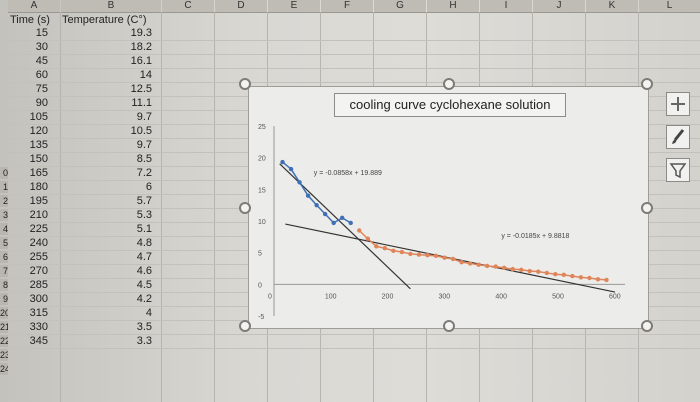 The width and height of the screenshot is (700, 402). I want to click on resize-handle-top-middle, so click(449, 84).